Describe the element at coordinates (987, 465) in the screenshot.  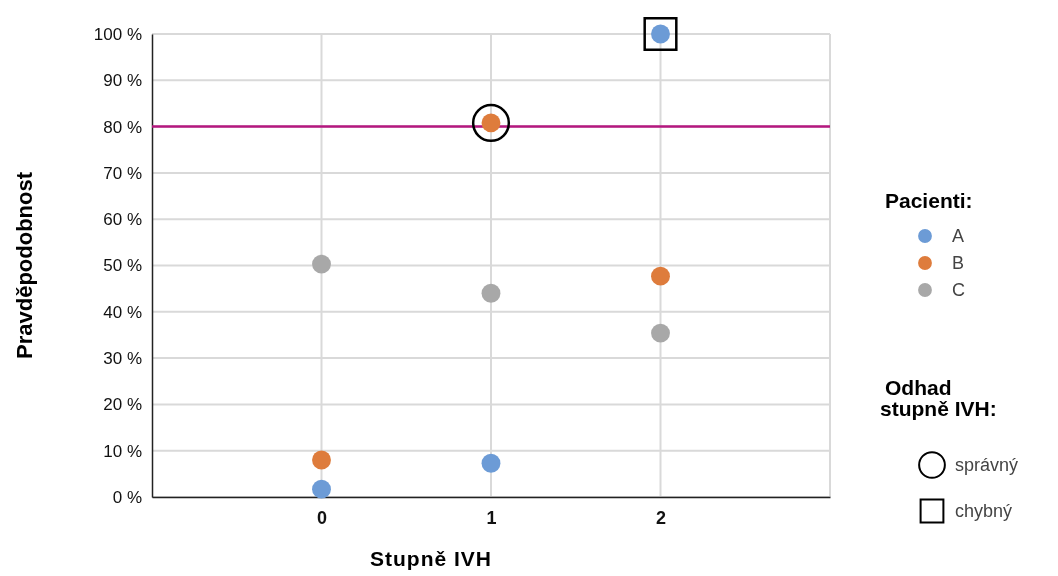
I see `legend-label: správný` at that location.